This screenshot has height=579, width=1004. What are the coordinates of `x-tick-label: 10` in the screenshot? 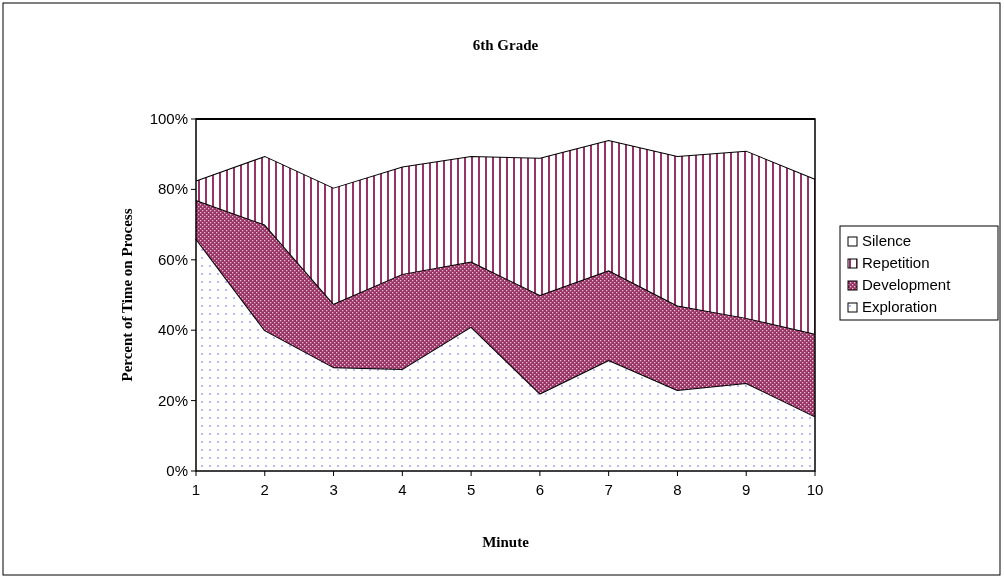 It's located at (815, 489).